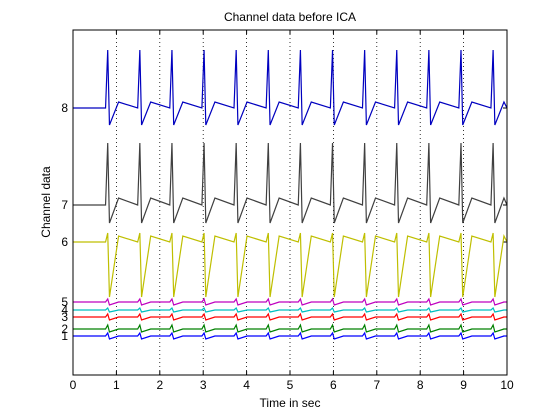  I want to click on x-tick-label: 9, so click(463, 385).